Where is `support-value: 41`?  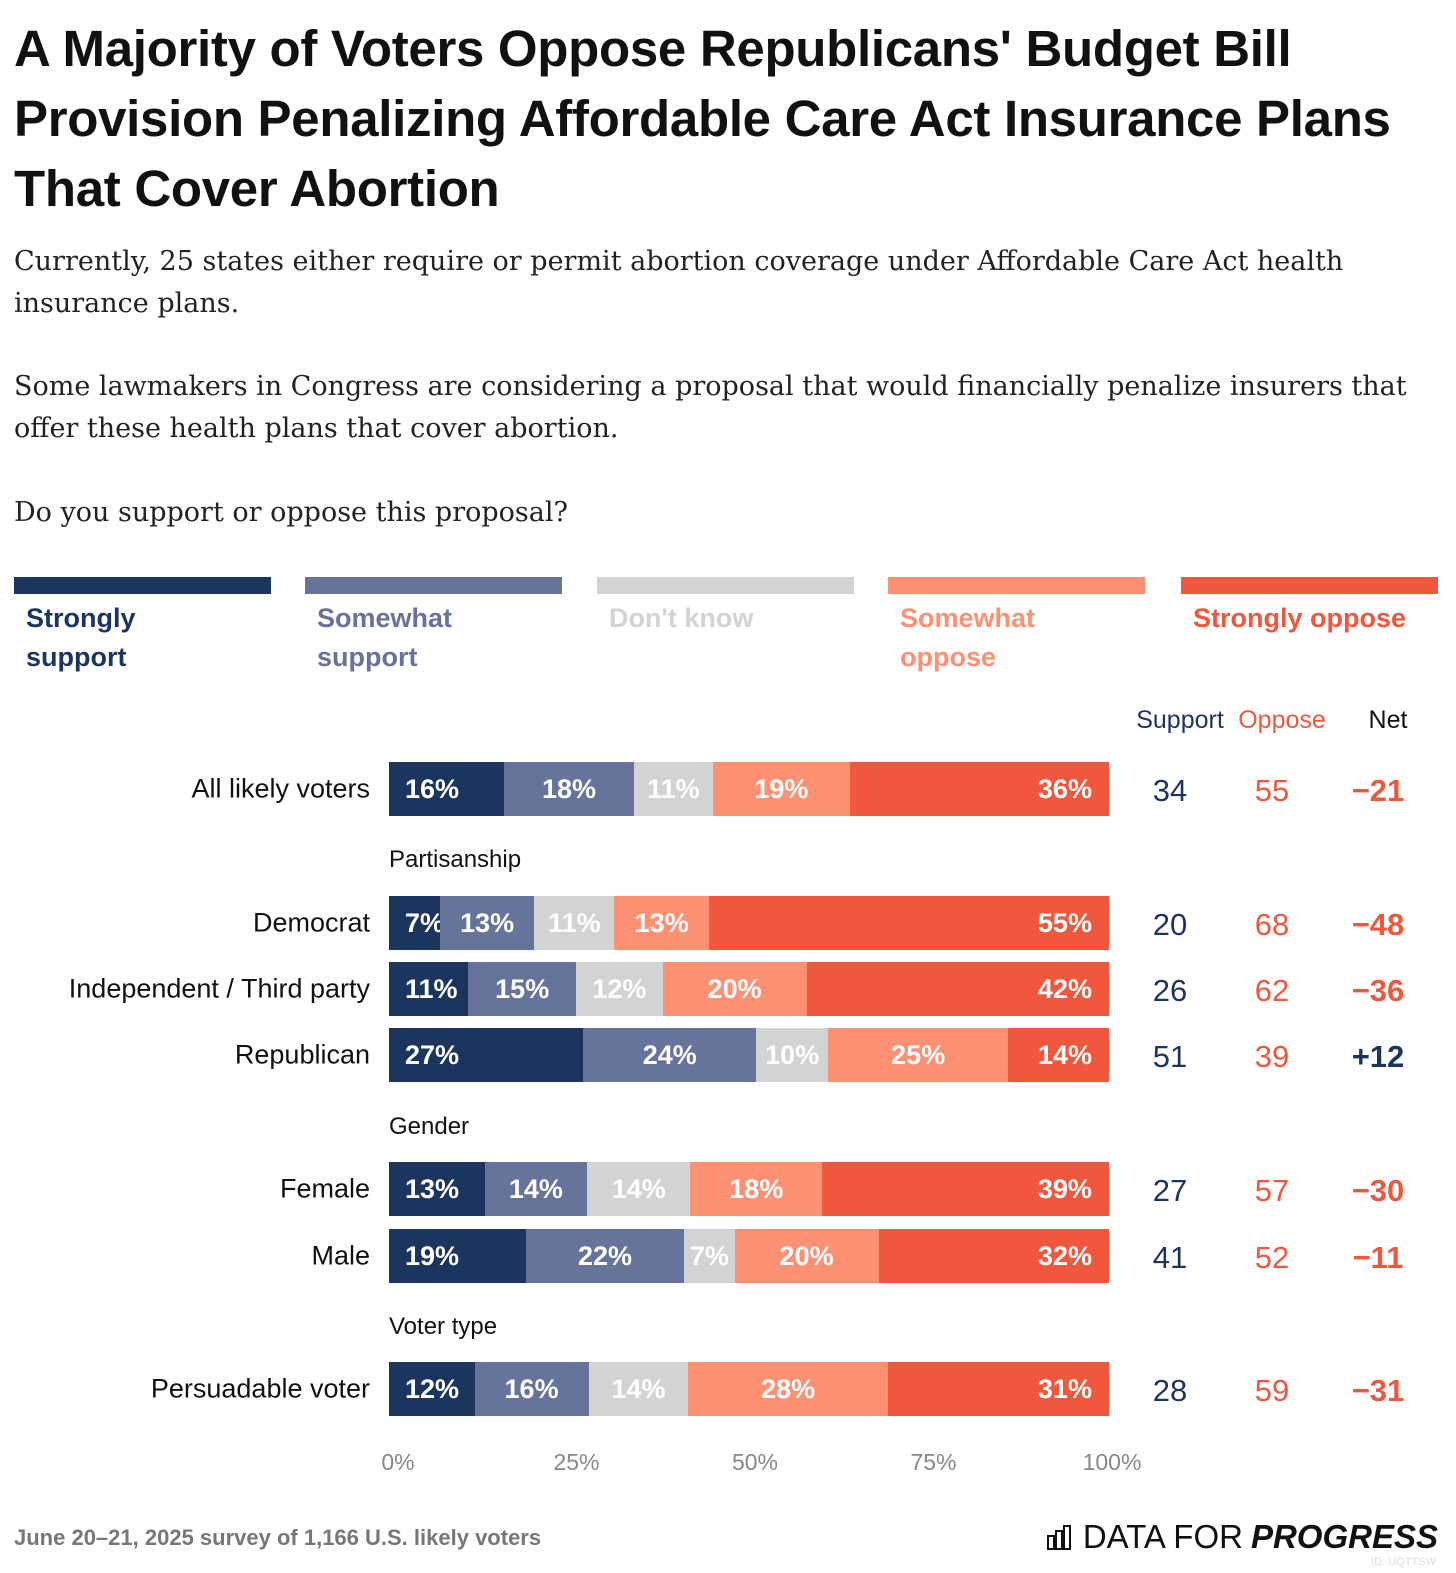 support-value: 41 is located at coordinates (1170, 1257).